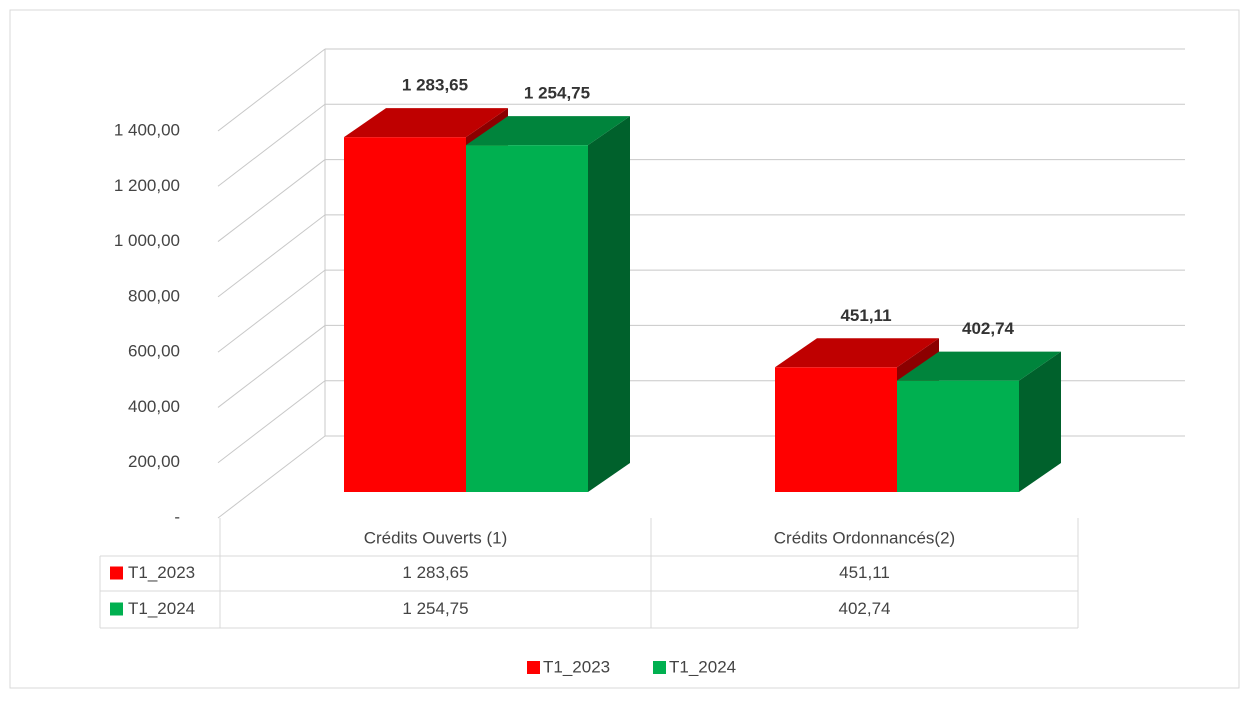 The width and height of the screenshot is (1250, 703). Describe the element at coordinates (154, 406) in the screenshot. I see `y-tick-label: 400,00` at that location.